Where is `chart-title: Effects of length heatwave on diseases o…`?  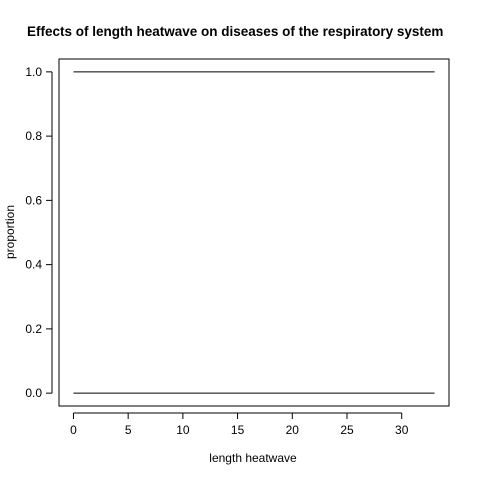
chart-title: Effects of length heatwave on diseases o… is located at coordinates (235, 31).